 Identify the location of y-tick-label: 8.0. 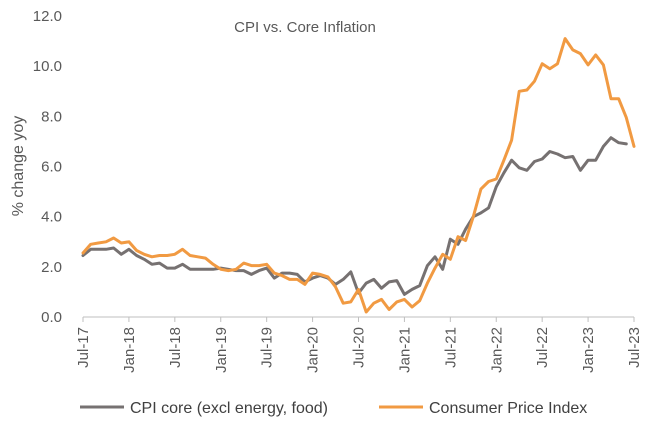
(51, 116).